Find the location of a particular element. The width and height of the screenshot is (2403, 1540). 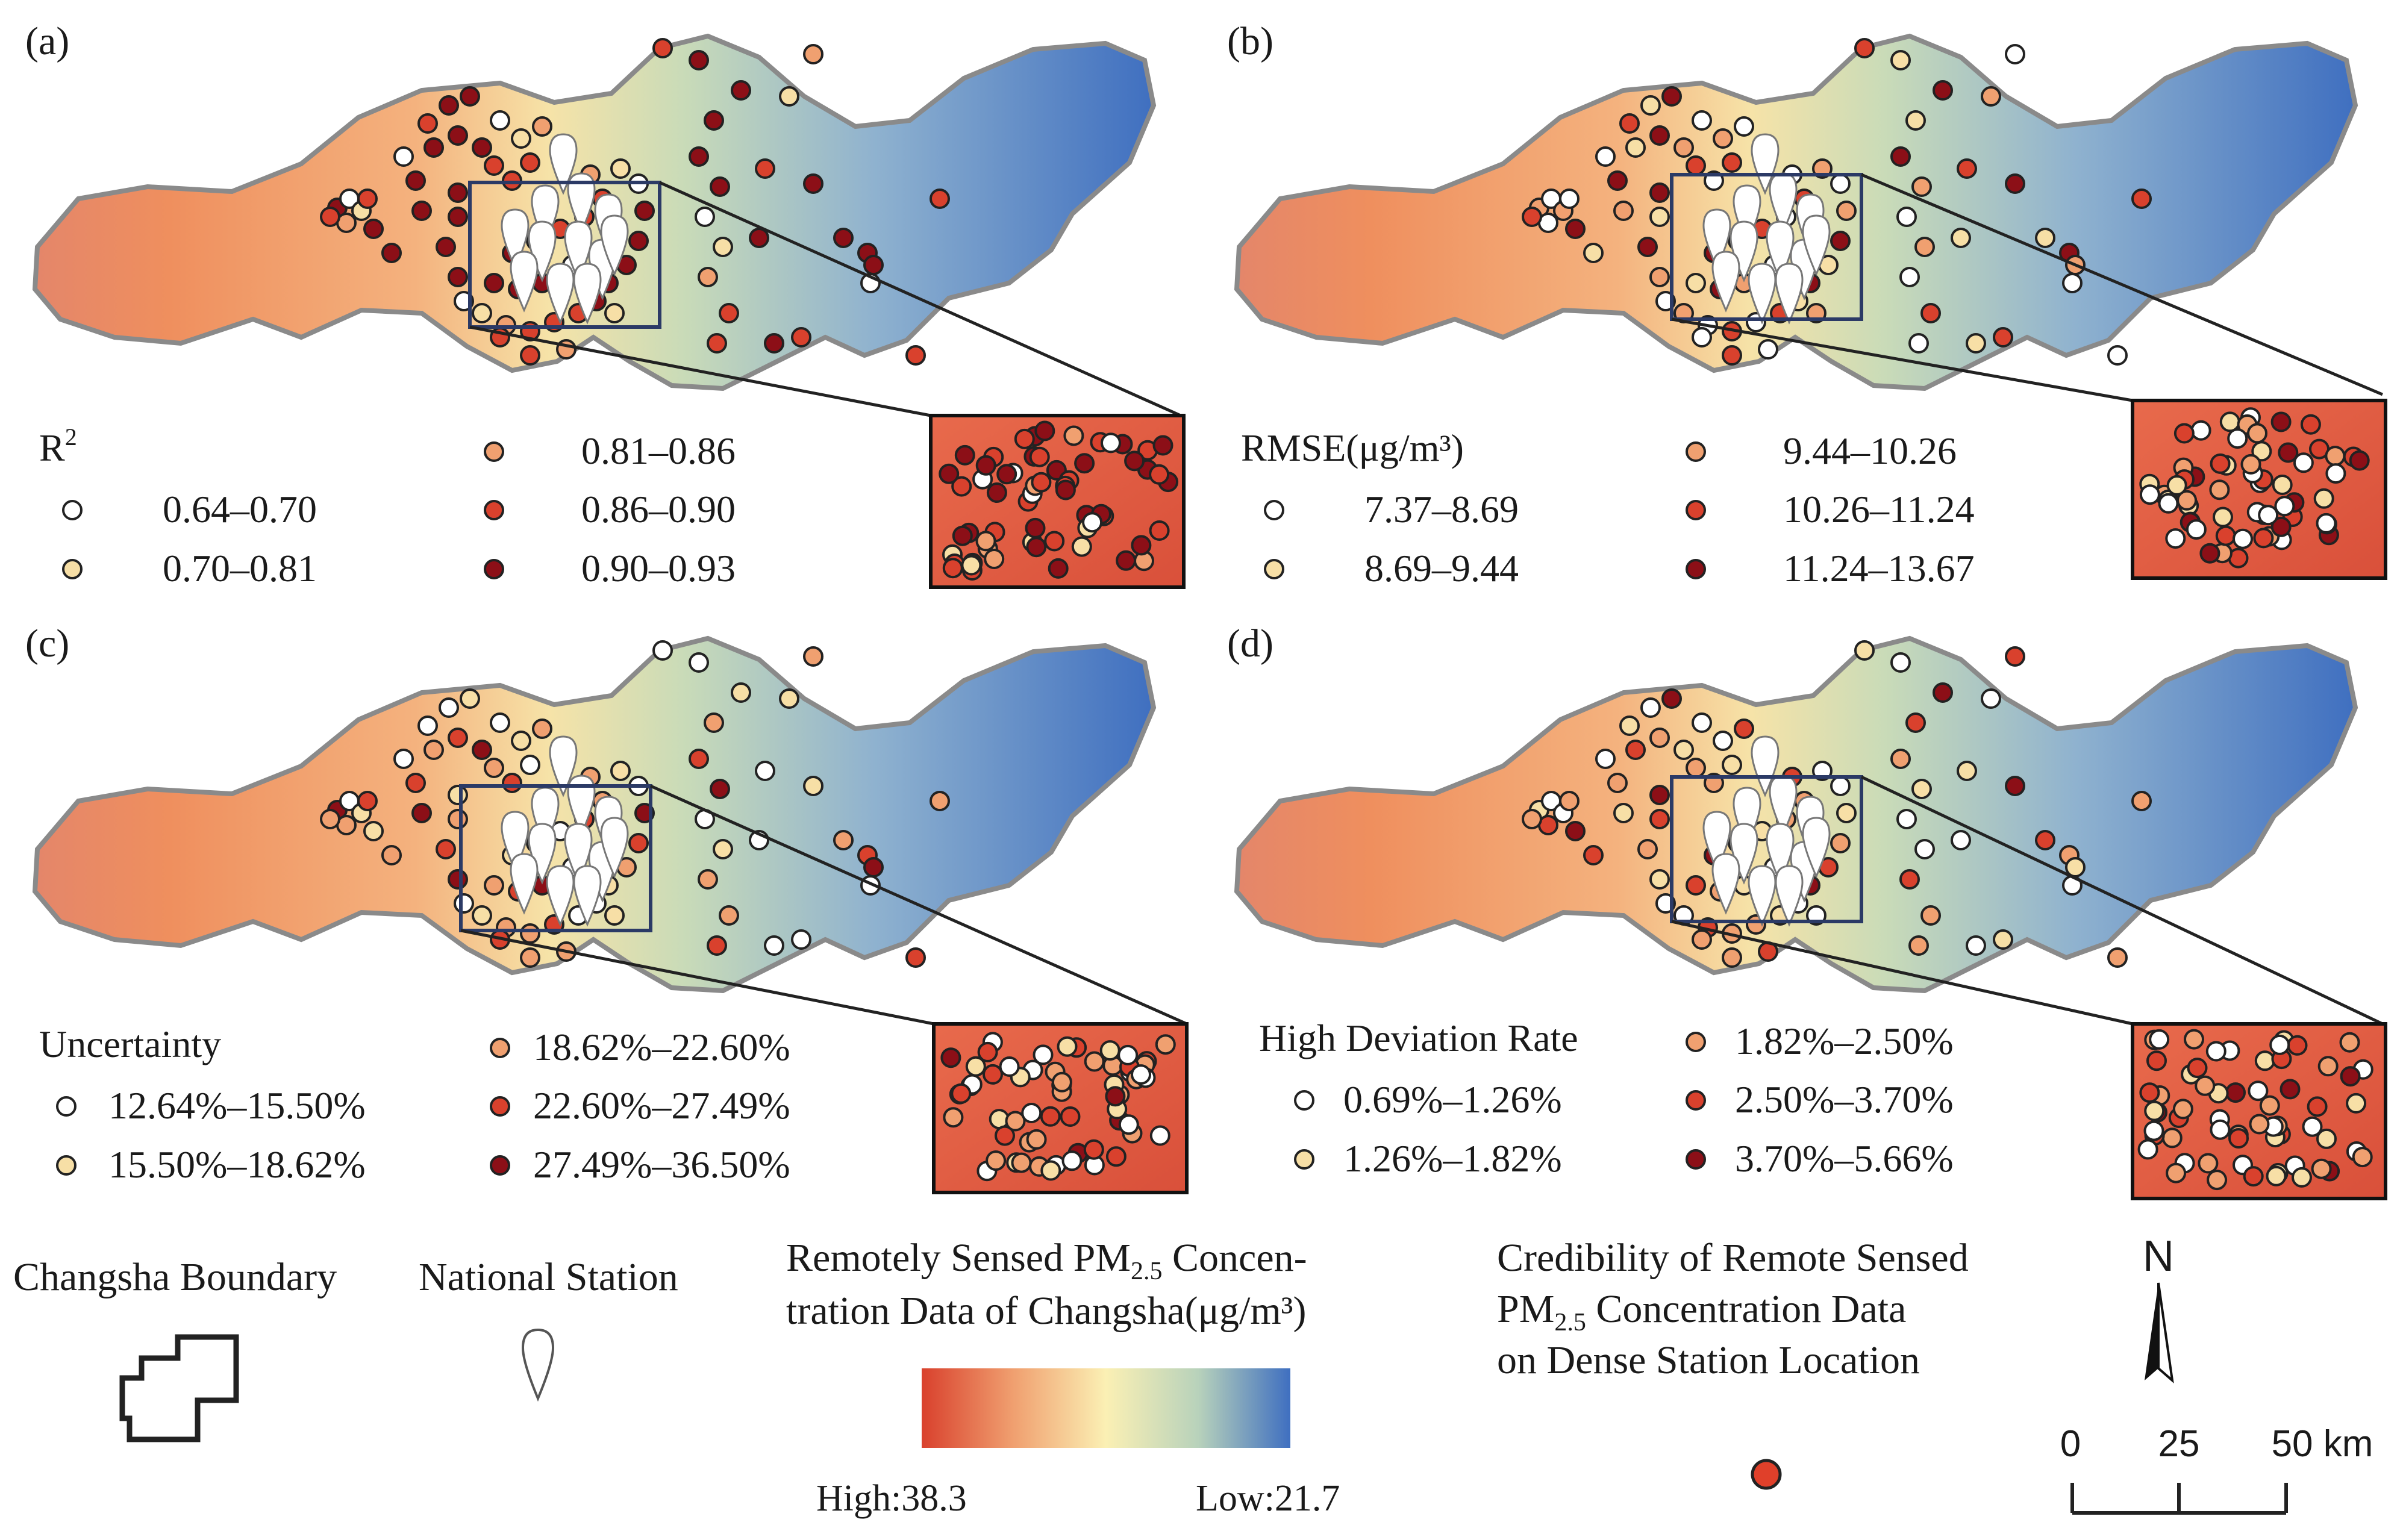

scale-tick-label: 0 is located at coordinates (2070, 1444).